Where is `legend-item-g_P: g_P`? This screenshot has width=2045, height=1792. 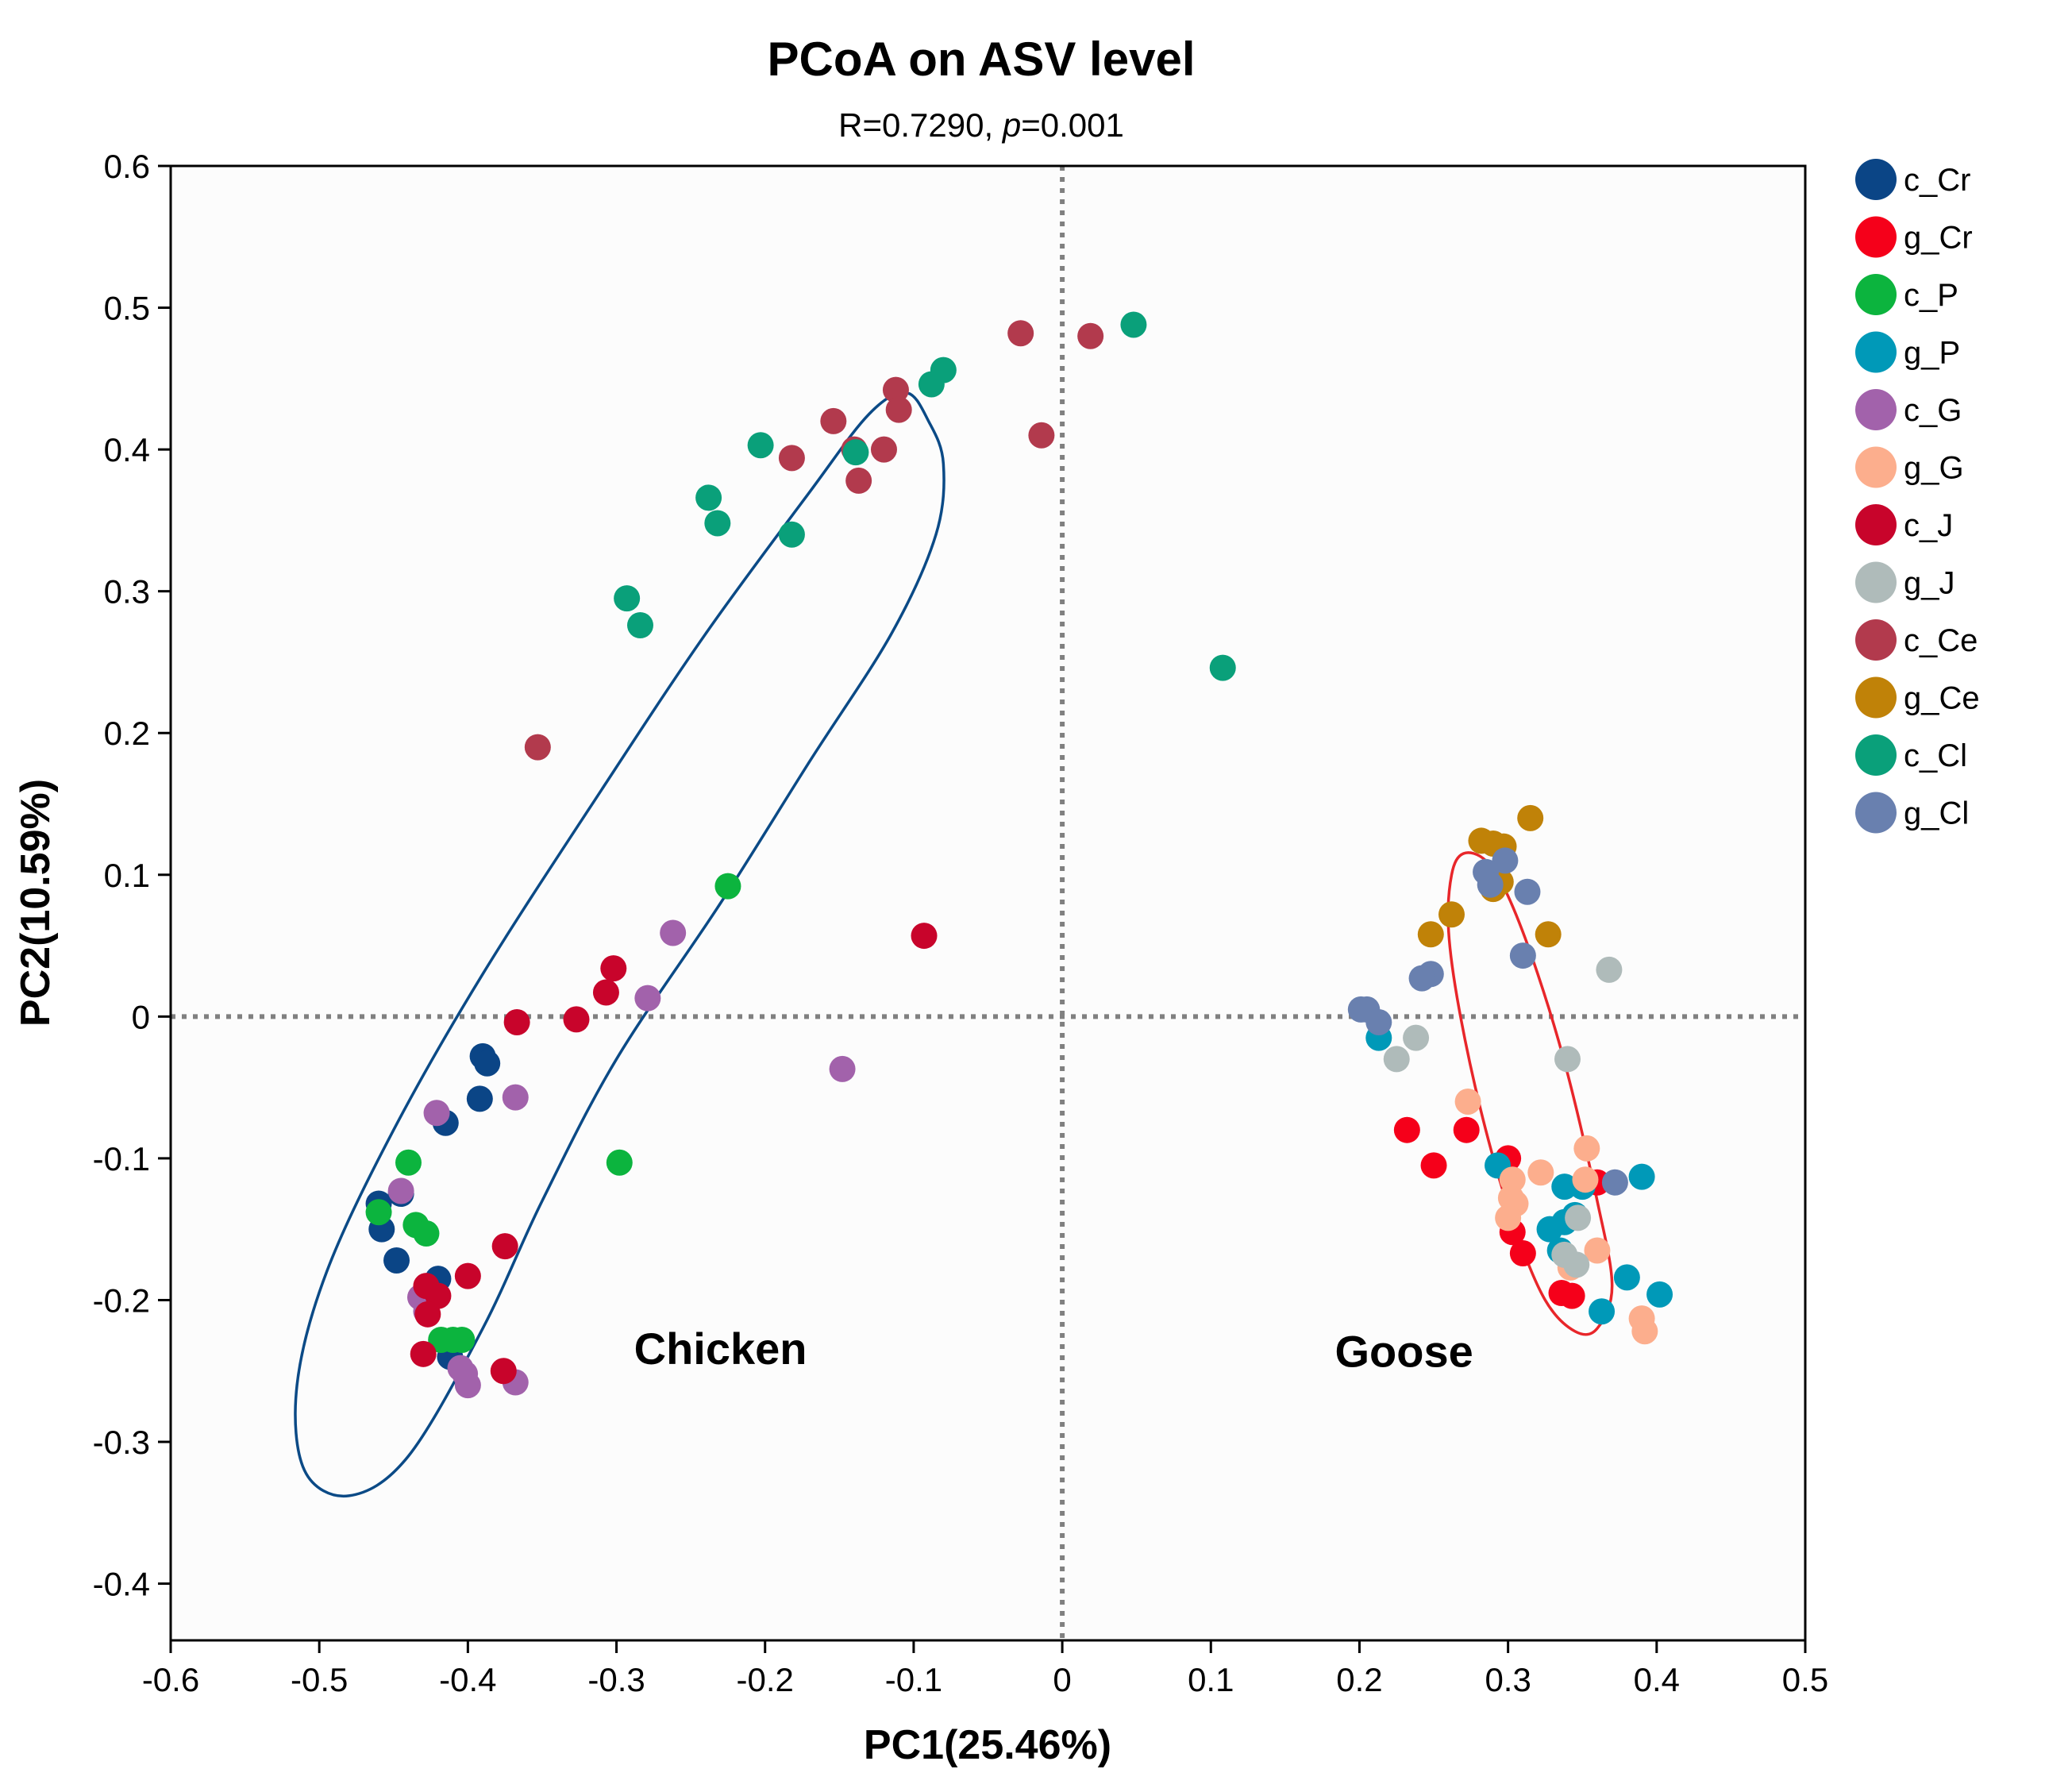
legend-item-g_P: g_P is located at coordinates (1907, 352).